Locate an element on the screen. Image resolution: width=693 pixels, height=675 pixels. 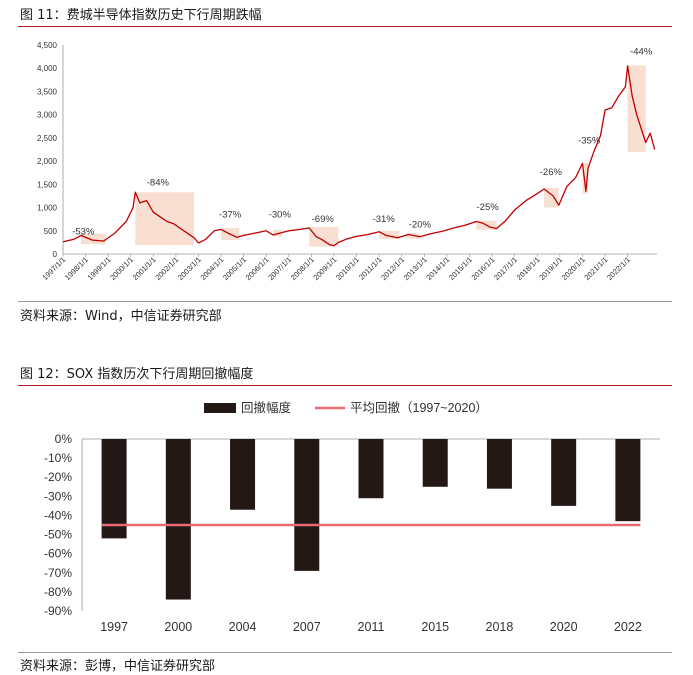
x-tick-label: 2005/1/1 is located at coordinates (234, 268).